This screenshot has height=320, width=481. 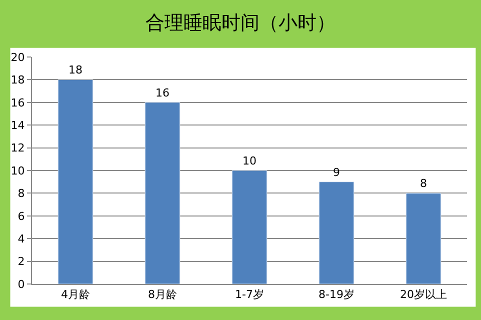 What do you see at coordinates (17, 80) in the screenshot?
I see `y-tick-label: 18` at bounding box center [17, 80].